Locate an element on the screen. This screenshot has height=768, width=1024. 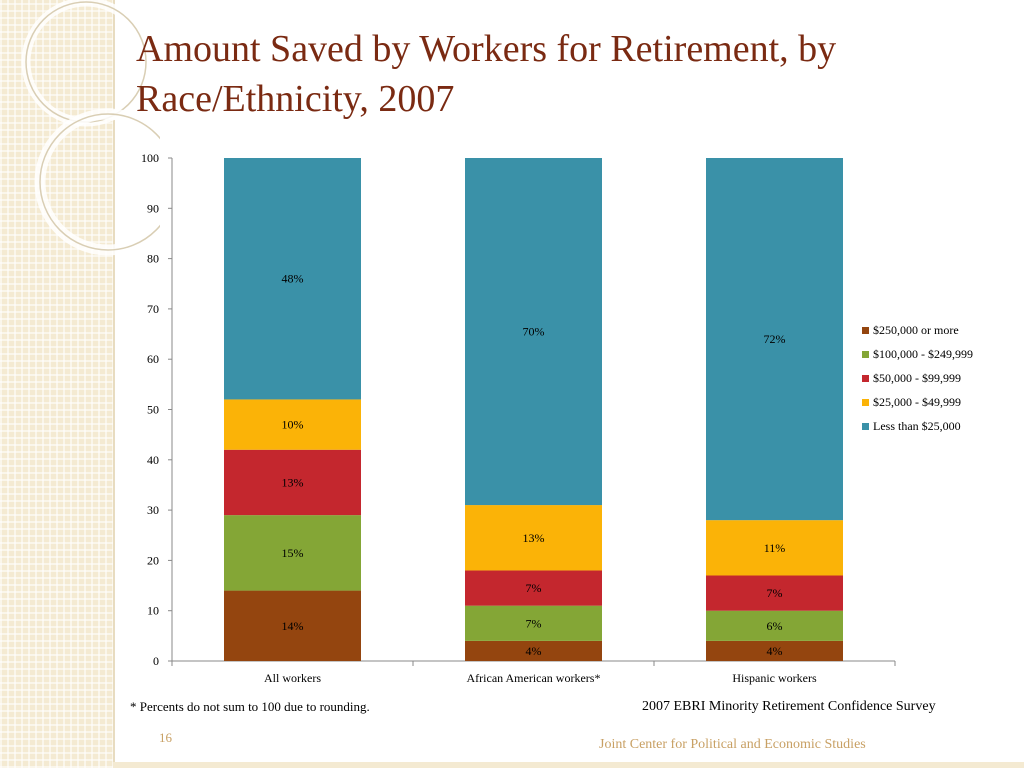
y-tick-label: 100 is located at coordinates (150, 158).